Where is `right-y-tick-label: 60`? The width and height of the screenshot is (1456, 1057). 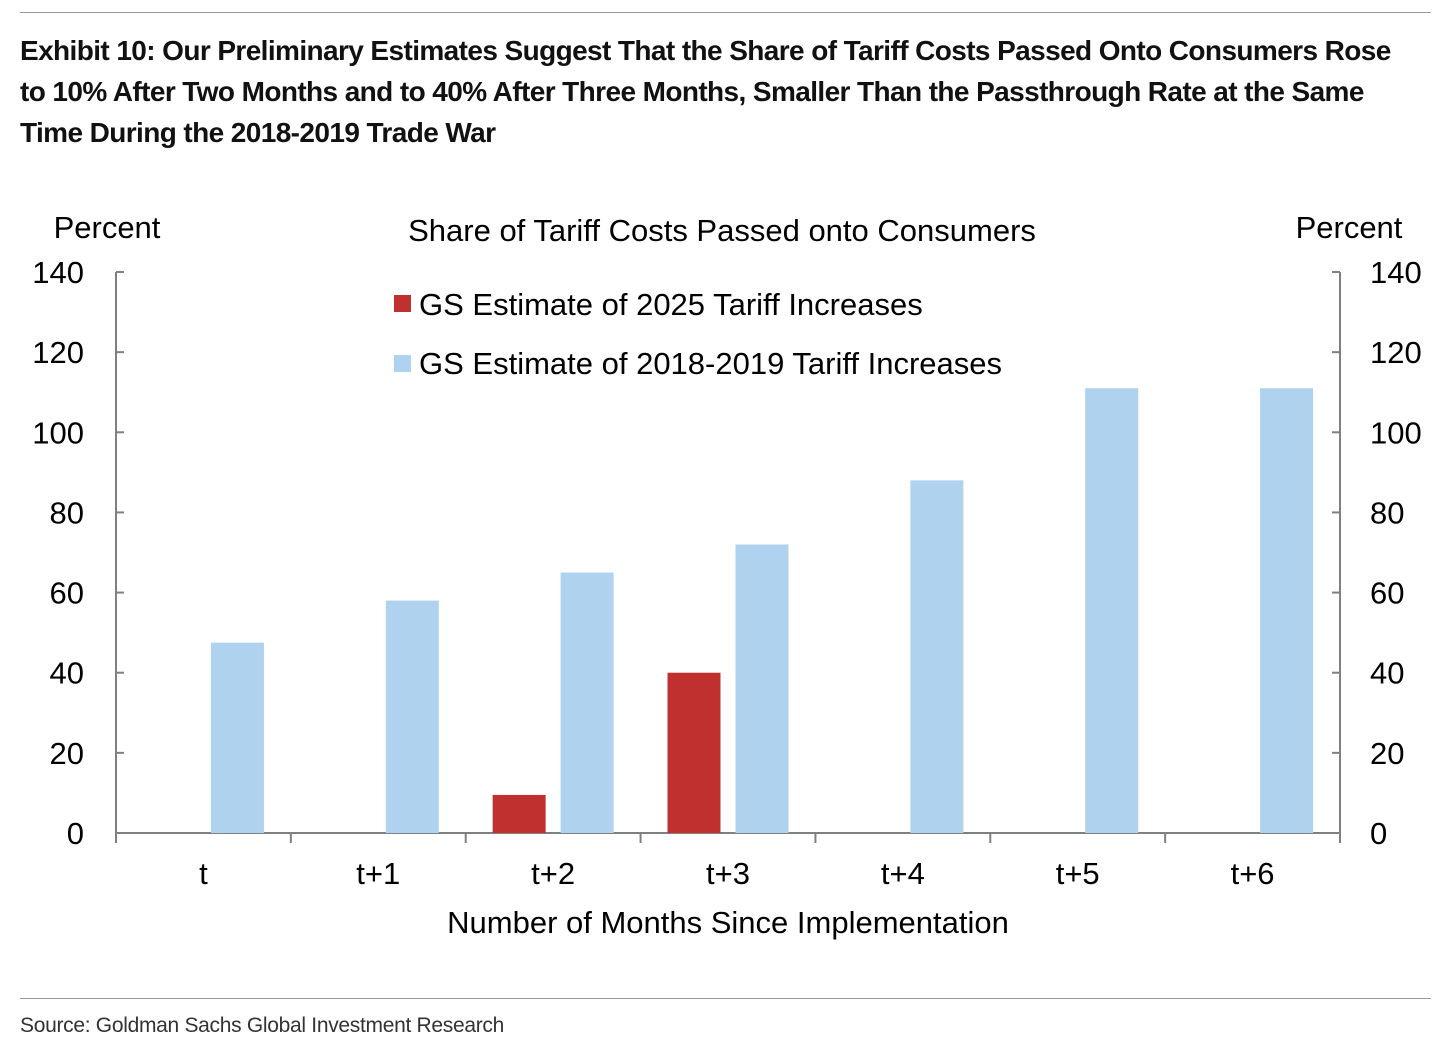 right-y-tick-label: 60 is located at coordinates (1387, 593).